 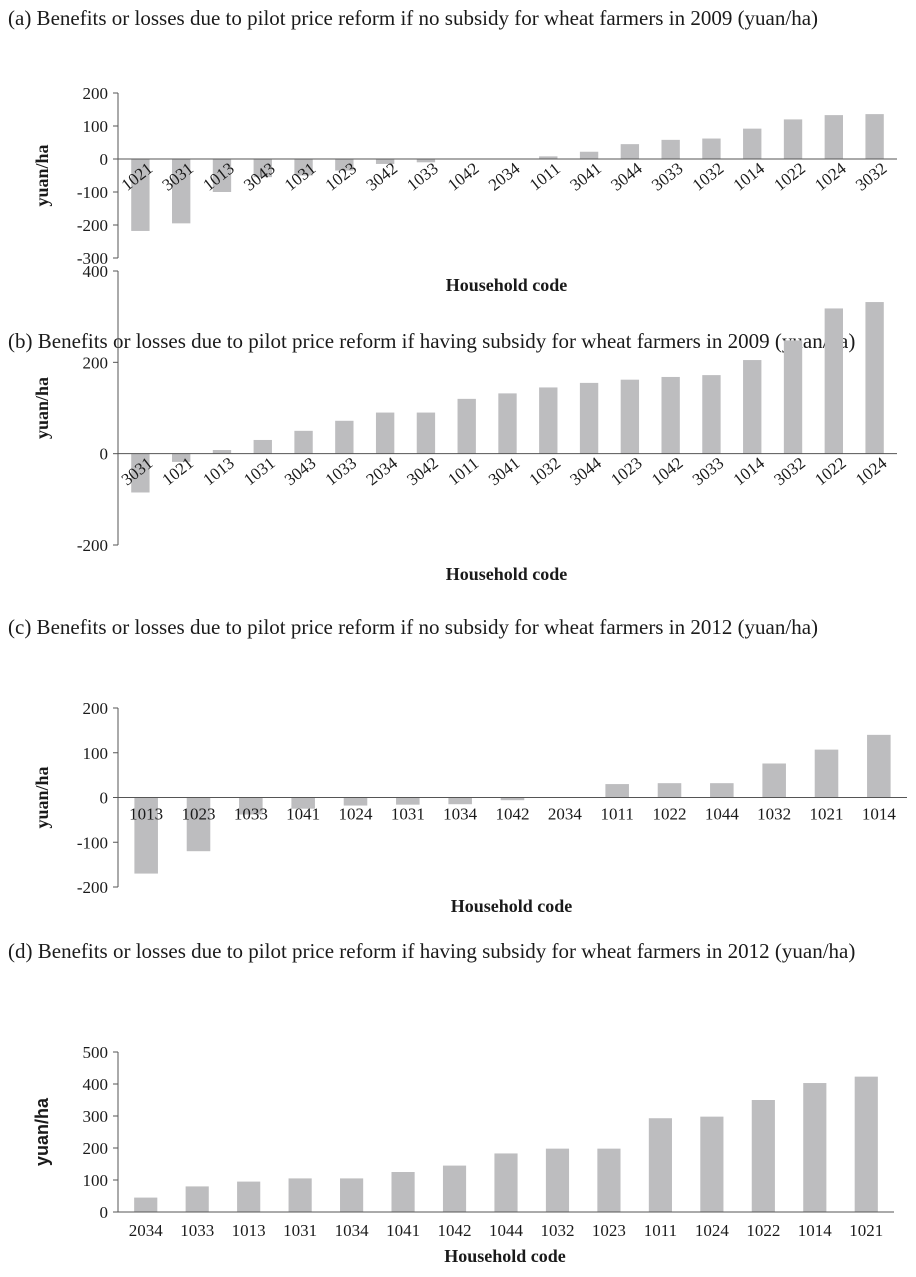 I want to click on x-tick-label-1044: 1044, so click(x=506, y=1230).